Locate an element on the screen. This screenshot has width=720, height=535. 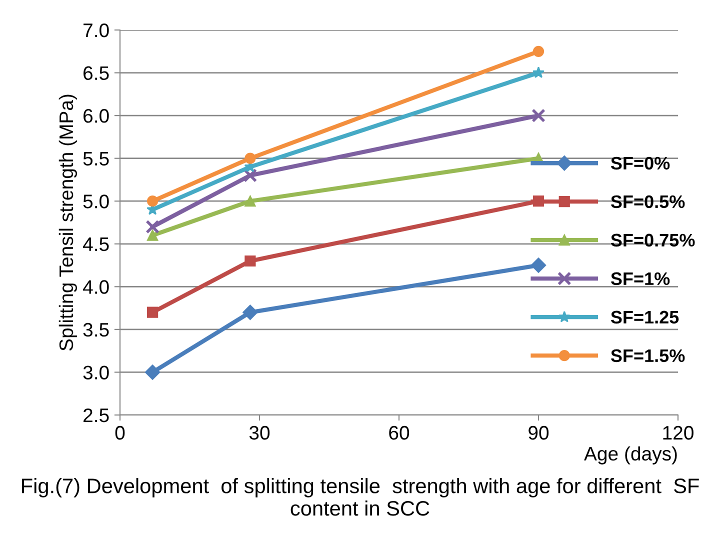
legend-label: SF=1.25 is located at coordinates (644, 317).